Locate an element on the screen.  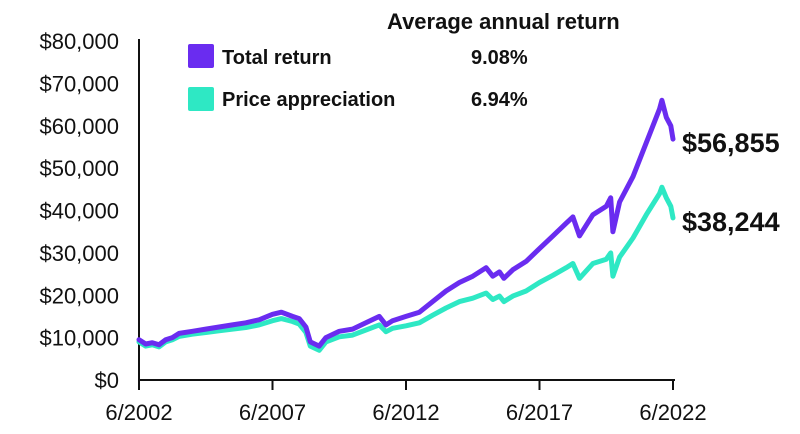
legend-item-total-return: Total return 9.08% is located at coordinates (358, 56).